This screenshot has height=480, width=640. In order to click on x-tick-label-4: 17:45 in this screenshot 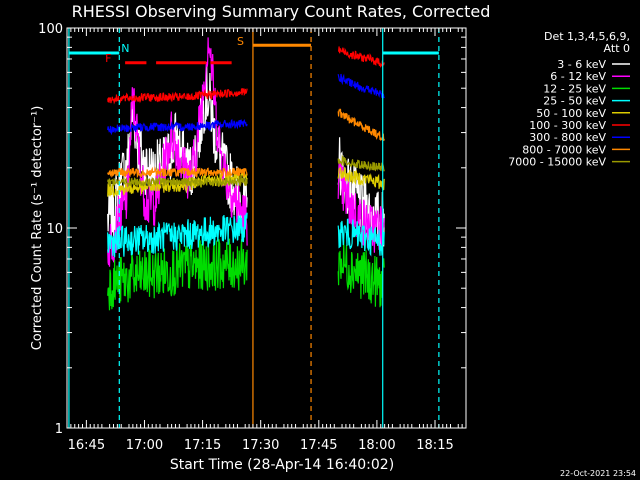, I will do `click(318, 445)`.